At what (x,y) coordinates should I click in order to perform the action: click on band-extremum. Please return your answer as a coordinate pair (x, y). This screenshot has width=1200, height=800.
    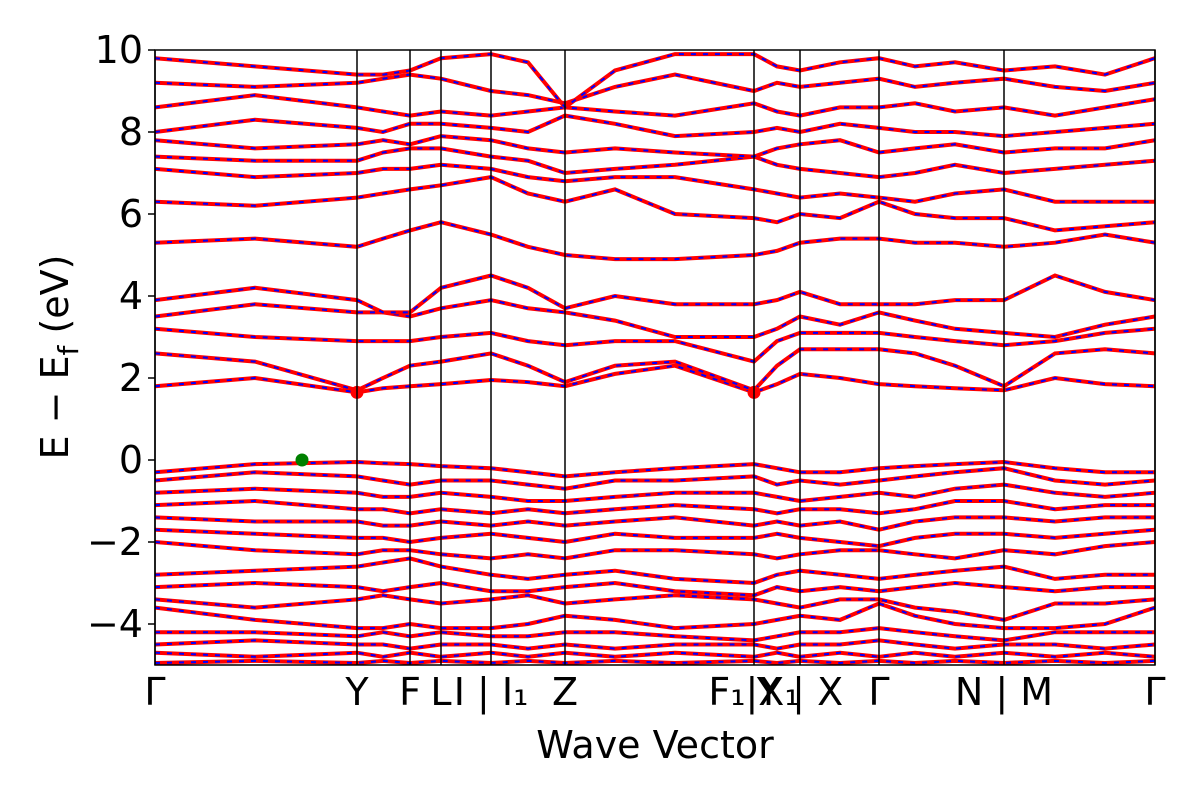
    Looking at the image, I should click on (302, 460).